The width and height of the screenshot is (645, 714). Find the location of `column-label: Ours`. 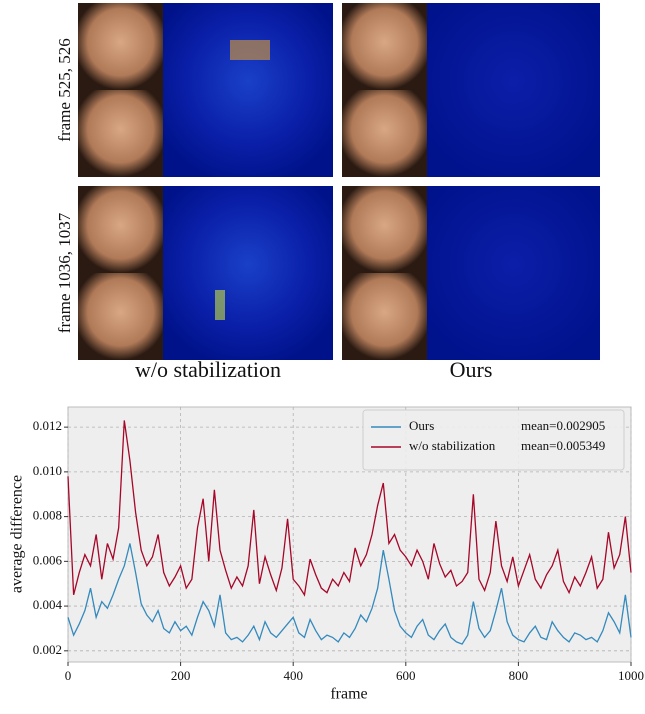

column-label: Ours is located at coordinates (471, 369).